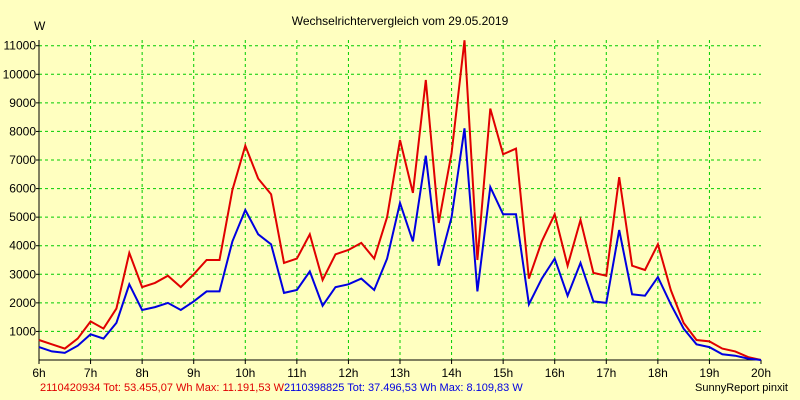 This screenshot has width=800, height=400. I want to click on x-tick-label: 17h, so click(606, 373).